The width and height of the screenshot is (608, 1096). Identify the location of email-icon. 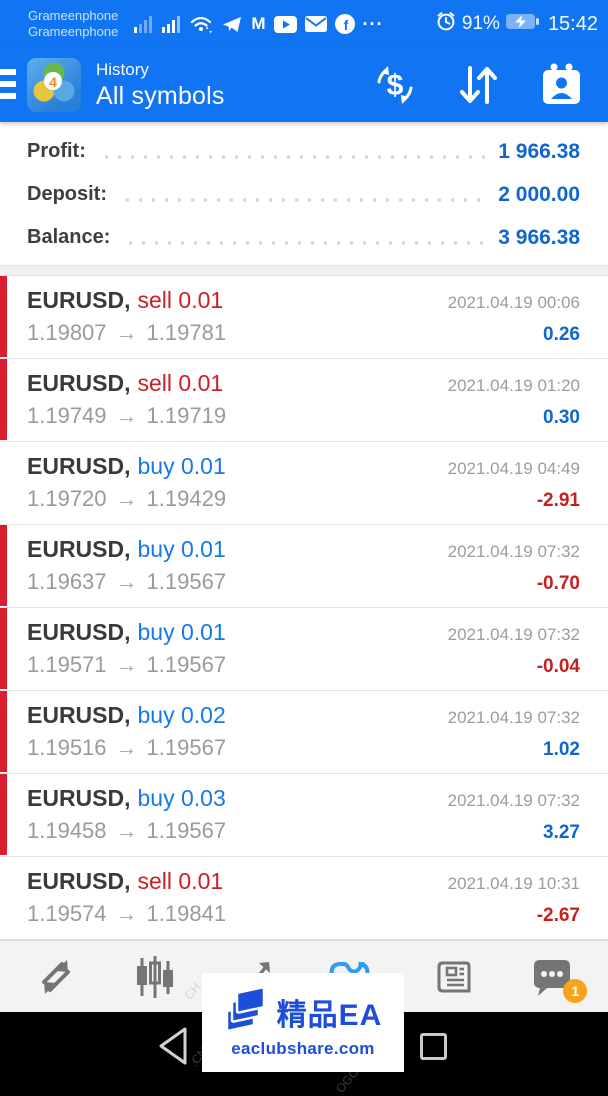
(315, 24).